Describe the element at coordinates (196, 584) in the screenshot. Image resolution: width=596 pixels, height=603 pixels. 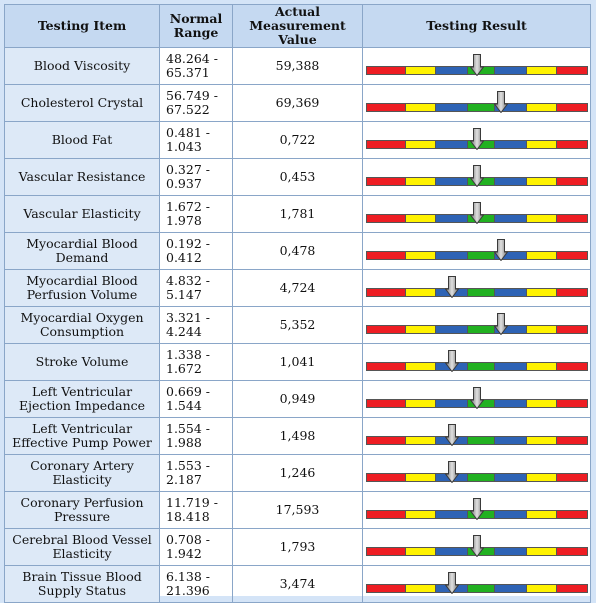
I see `normal-range: 6.138 - 21.396` at that location.